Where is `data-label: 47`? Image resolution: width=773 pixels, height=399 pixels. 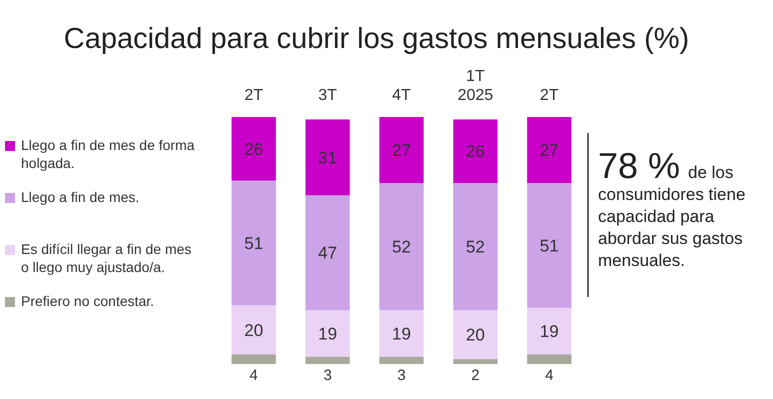 data-label: 47 is located at coordinates (328, 253).